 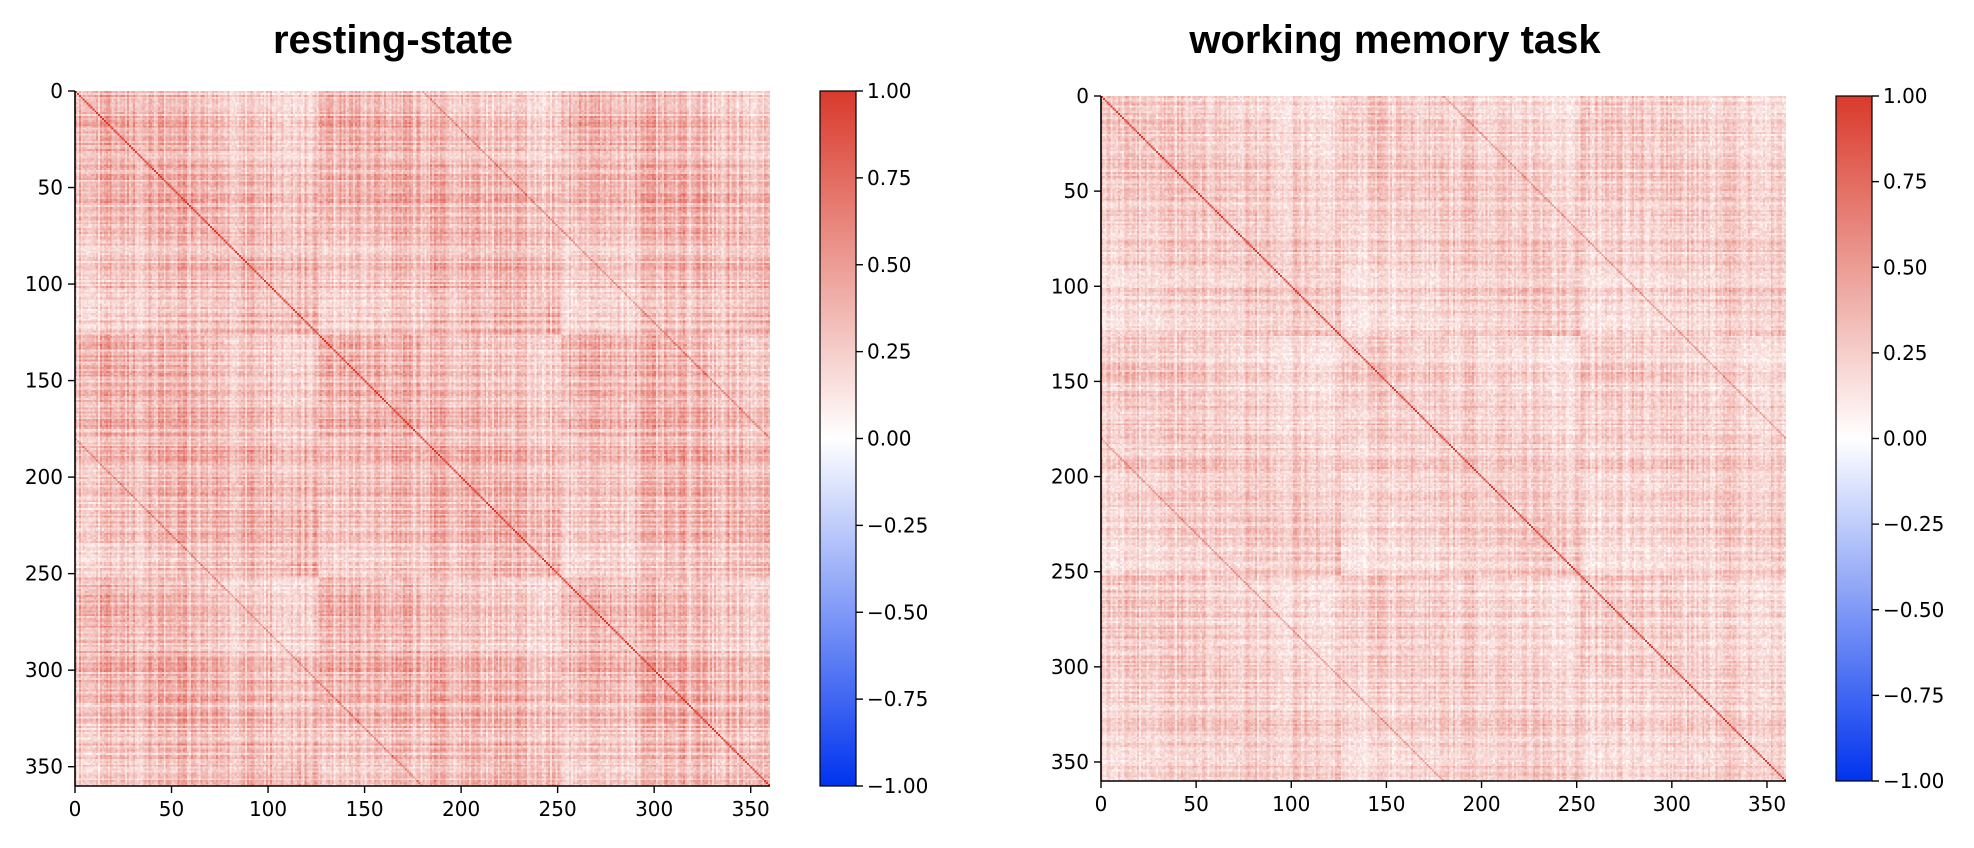 What do you see at coordinates (393, 40) in the screenshot?
I see `chart-title: resting-state` at bounding box center [393, 40].